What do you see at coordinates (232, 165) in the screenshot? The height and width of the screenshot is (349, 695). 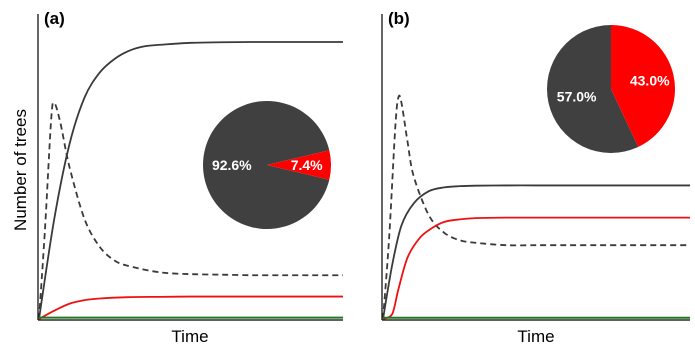 I see `panel-a-pie-label-dark: 92.6%` at bounding box center [232, 165].